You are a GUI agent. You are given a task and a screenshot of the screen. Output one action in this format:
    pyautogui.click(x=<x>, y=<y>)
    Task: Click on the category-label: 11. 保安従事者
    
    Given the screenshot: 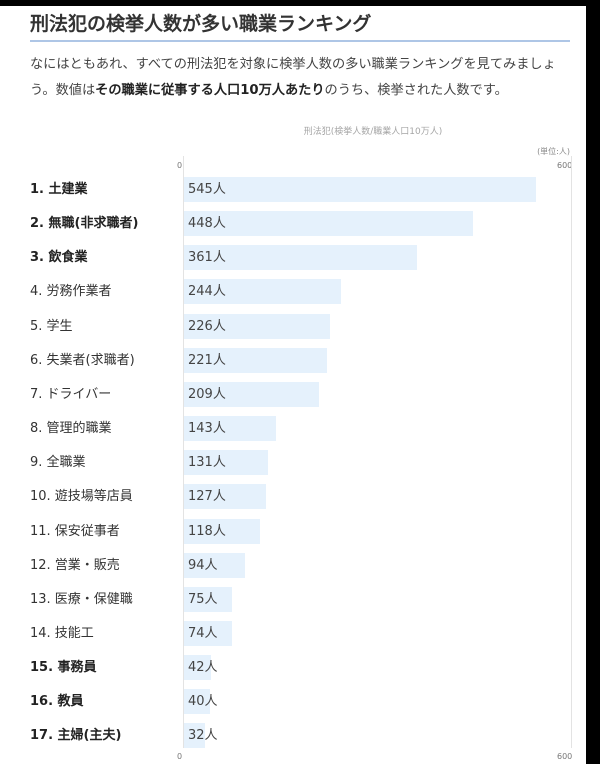 What is the action you would take?
    pyautogui.click(x=75, y=531)
    